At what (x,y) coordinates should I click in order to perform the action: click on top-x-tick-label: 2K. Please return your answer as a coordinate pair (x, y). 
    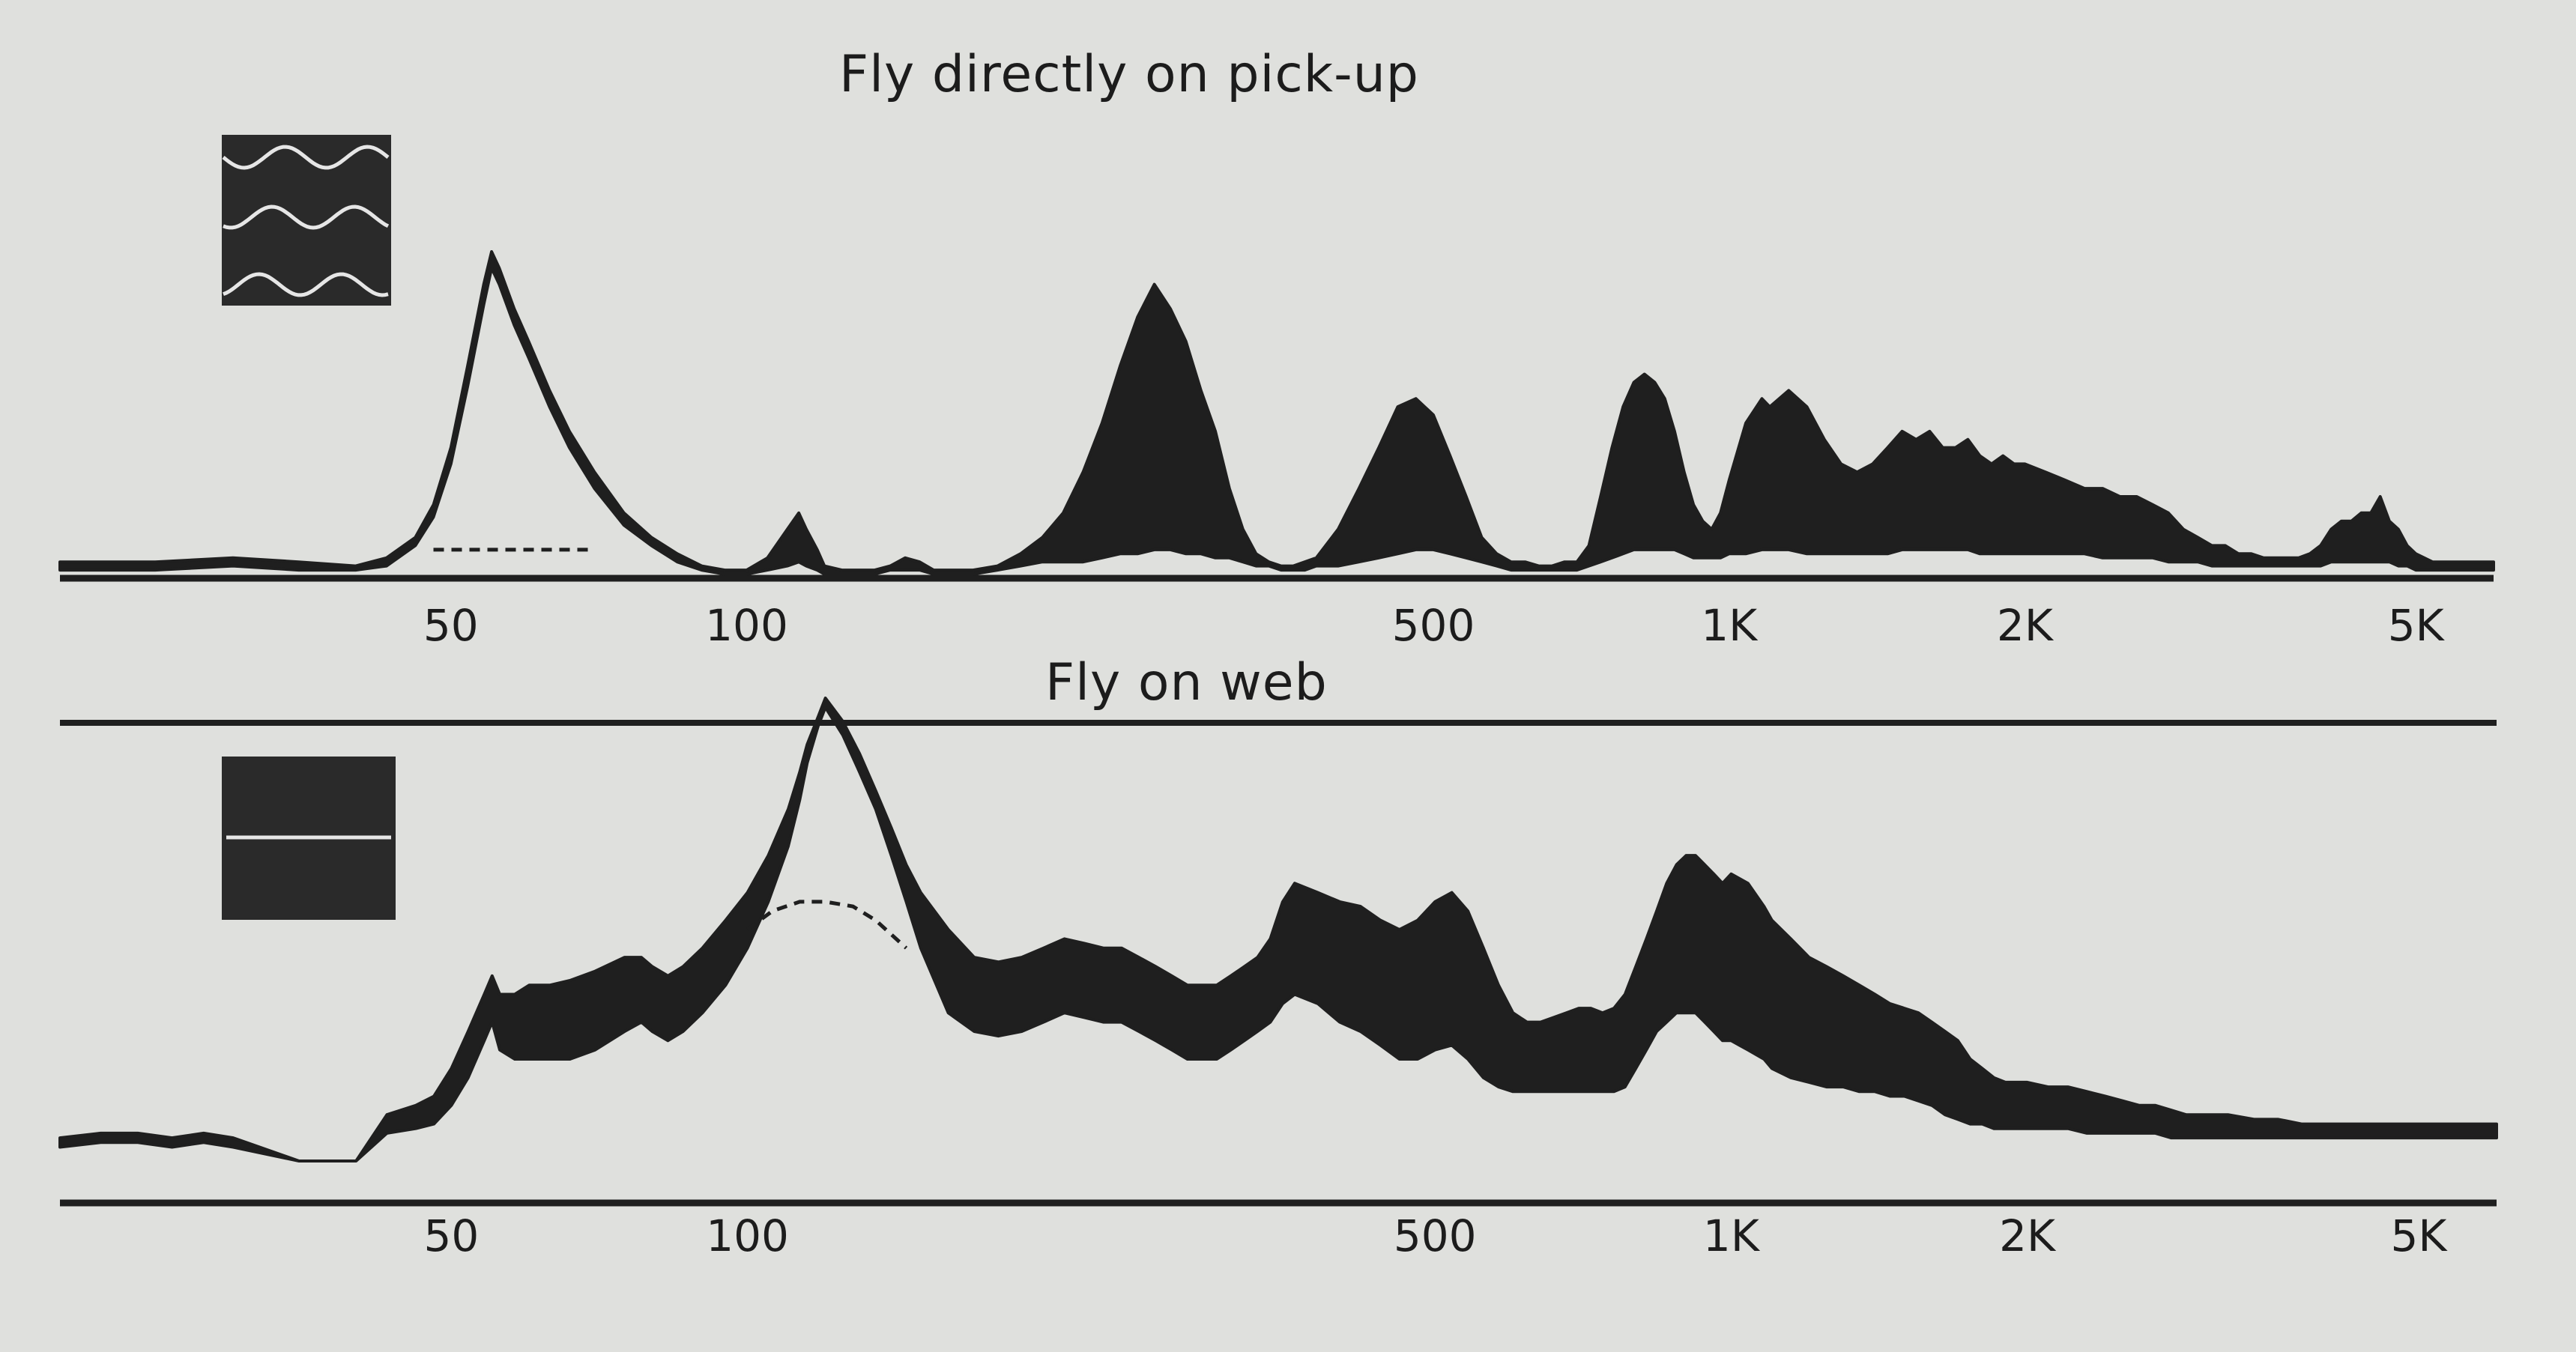
    Looking at the image, I should click on (2026, 625).